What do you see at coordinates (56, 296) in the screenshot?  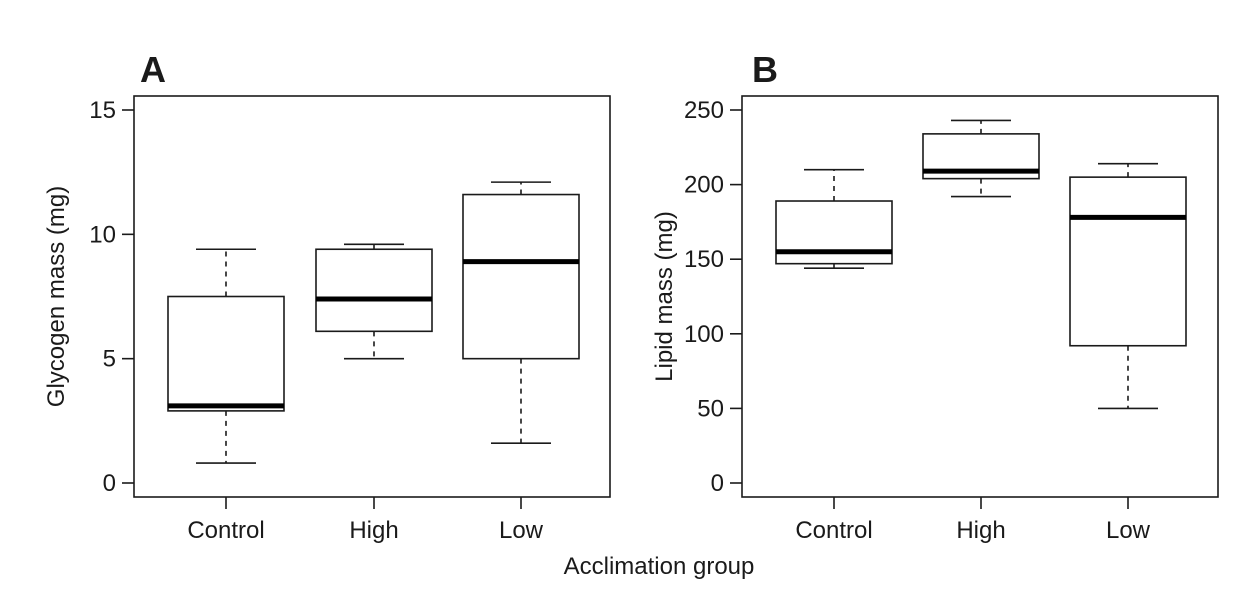 I see `panel-a-ylabel: Glycogen mass (mg)` at bounding box center [56, 296].